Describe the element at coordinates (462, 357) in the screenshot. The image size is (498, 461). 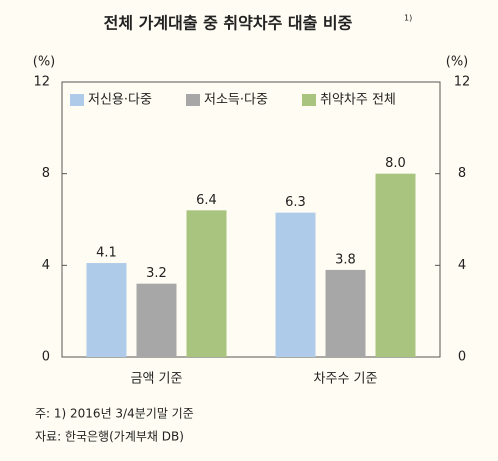
I see `y2-tick-label: 0` at that location.